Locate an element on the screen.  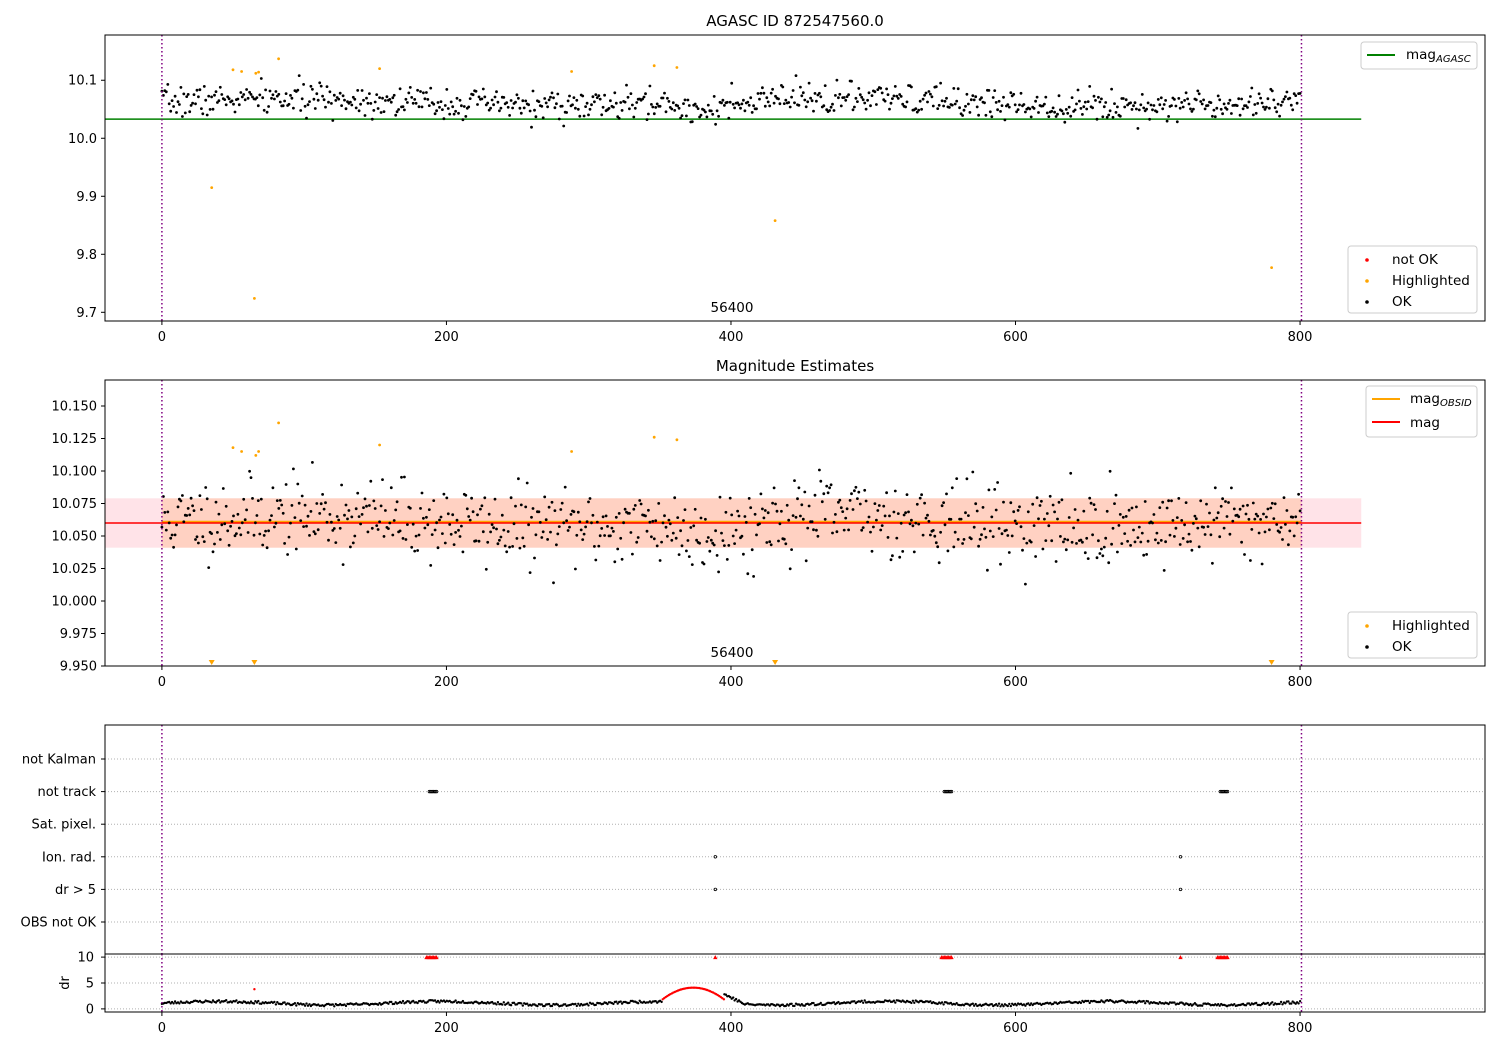
magnitude-y-tick-label: 10.100 is located at coordinates (75, 472).